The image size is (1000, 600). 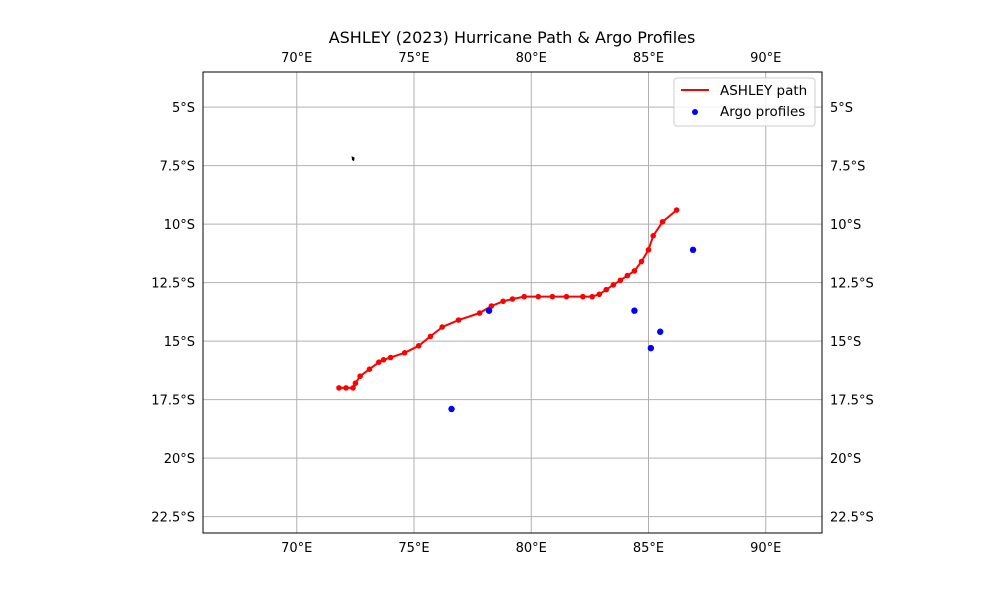 What do you see at coordinates (763, 91) in the screenshot?
I see `legend-path-label: ASHLEY path` at bounding box center [763, 91].